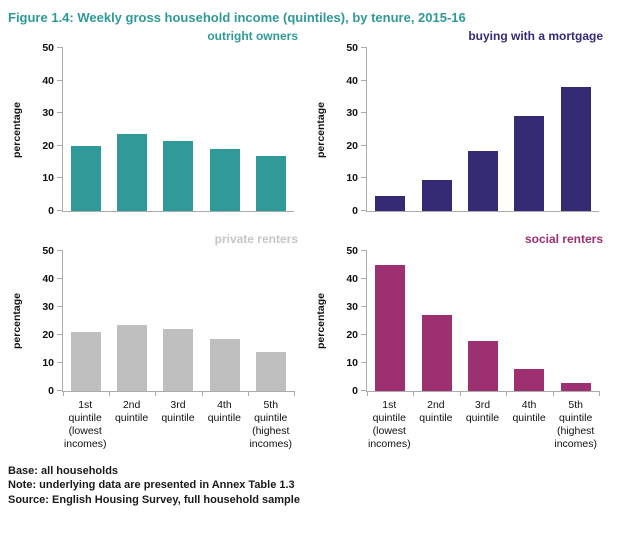  I want to click on x-category-label: 1st quintile (lowest incomes), so click(389, 425).